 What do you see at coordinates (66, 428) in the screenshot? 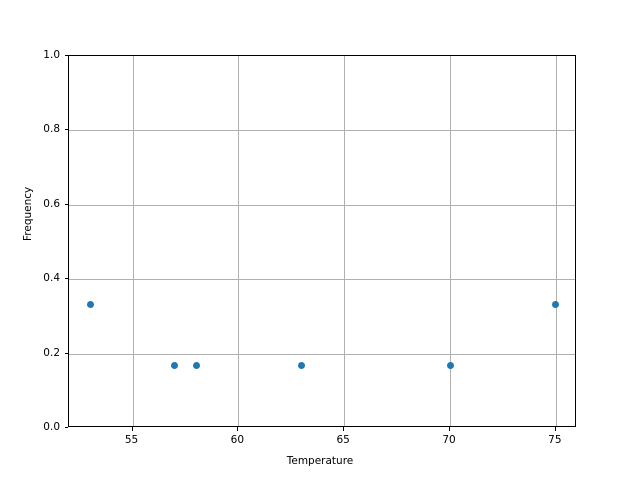
I see `y-axis-tick-mark` at bounding box center [66, 428].